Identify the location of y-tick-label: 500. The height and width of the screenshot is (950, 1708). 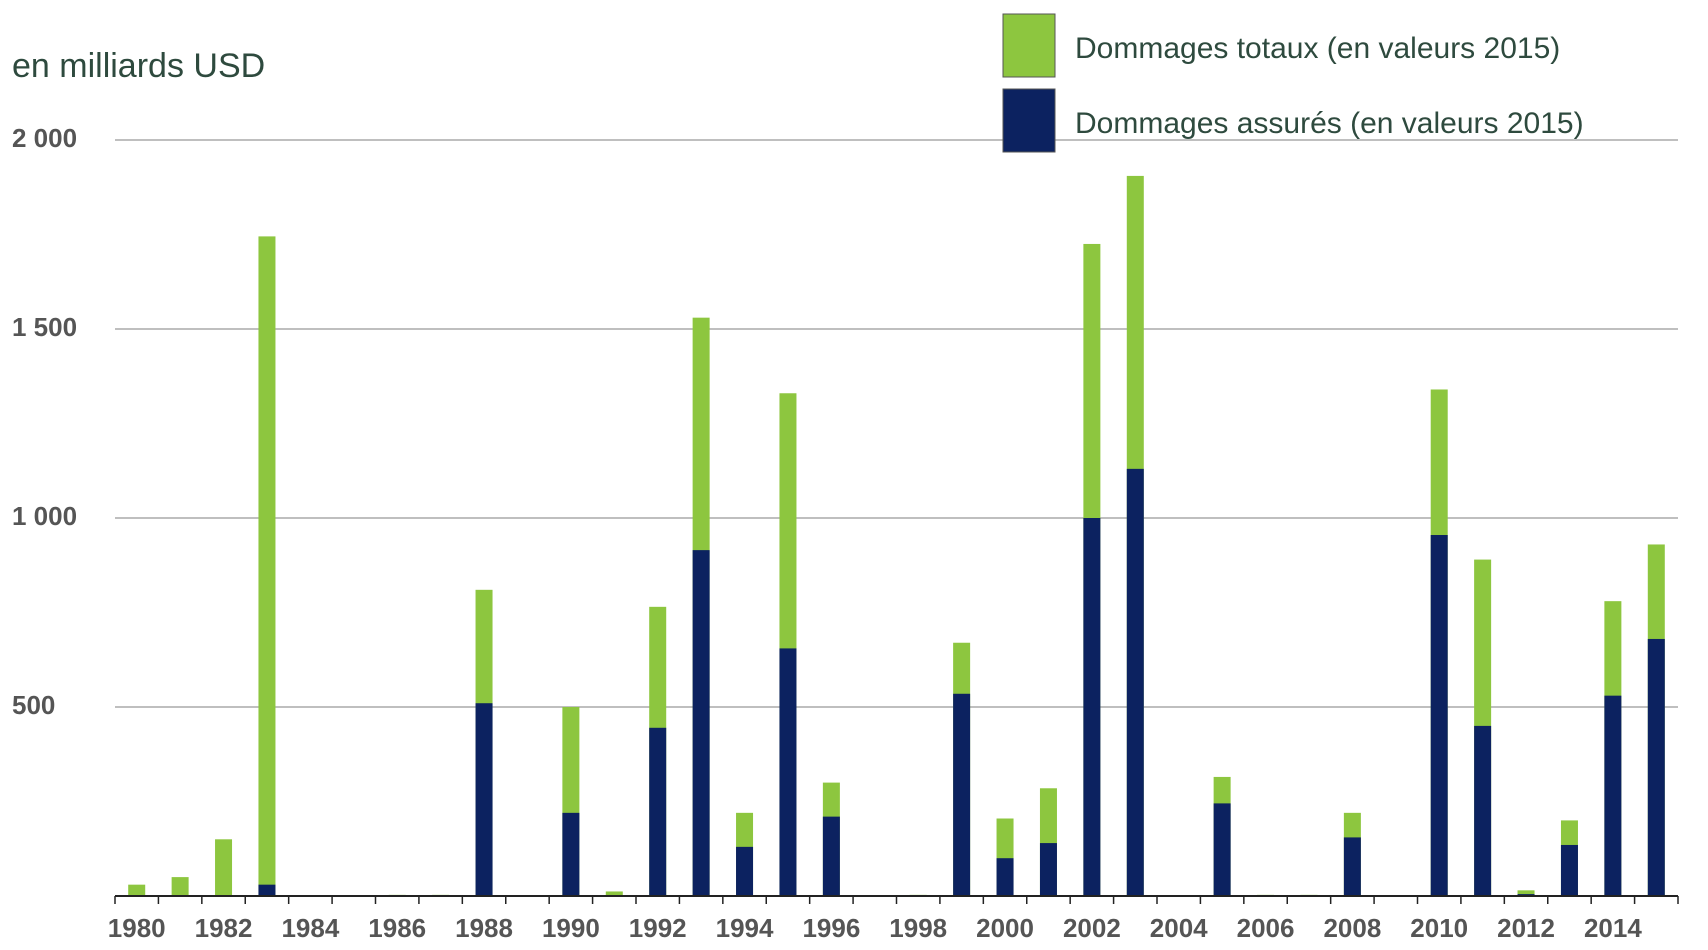
(33, 705).